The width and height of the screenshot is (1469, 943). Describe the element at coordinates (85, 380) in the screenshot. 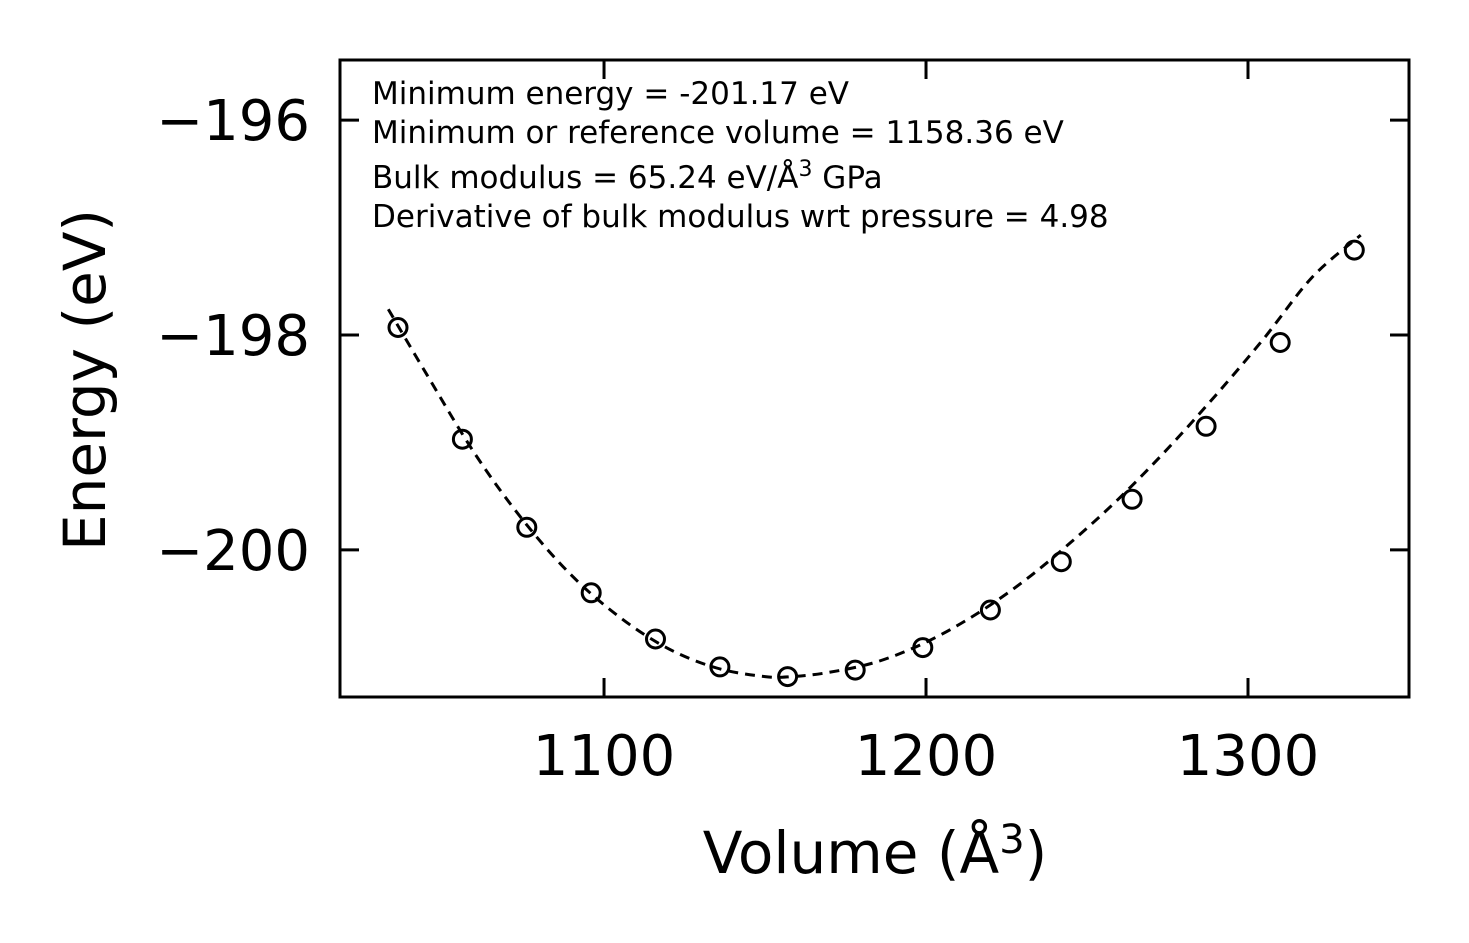

I see `y-axis-label: Energy (eV)` at that location.